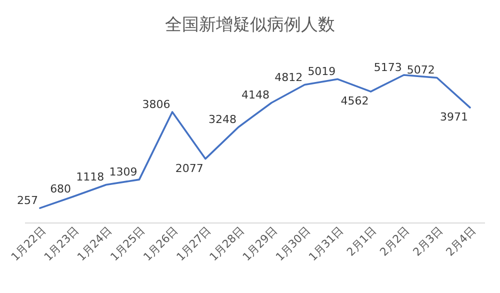 This screenshot has width=500, height=293. I want to click on chart-title: 全国新增疑似病例人数, so click(250, 25).